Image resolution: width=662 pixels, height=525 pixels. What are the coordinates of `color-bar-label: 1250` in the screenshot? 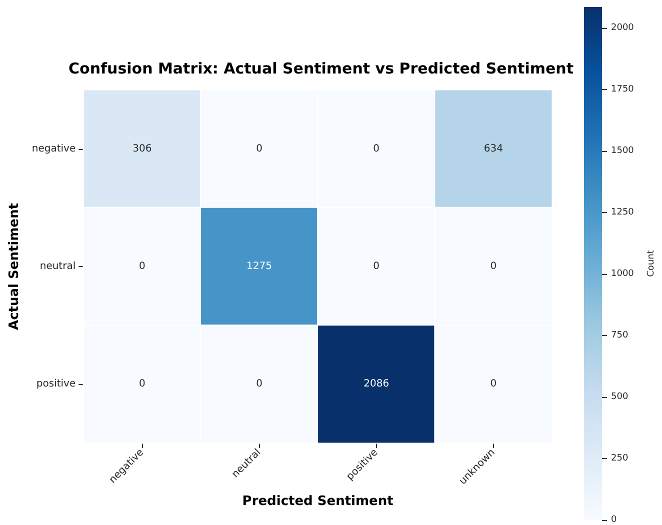 It's located at (622, 213).